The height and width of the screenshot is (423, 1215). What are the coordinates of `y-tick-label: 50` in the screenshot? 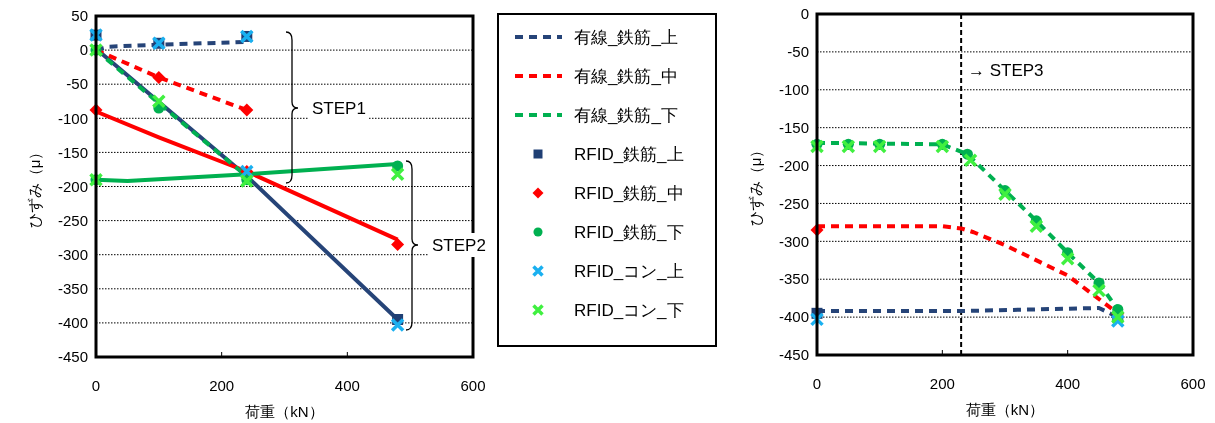 It's located at (79, 16).